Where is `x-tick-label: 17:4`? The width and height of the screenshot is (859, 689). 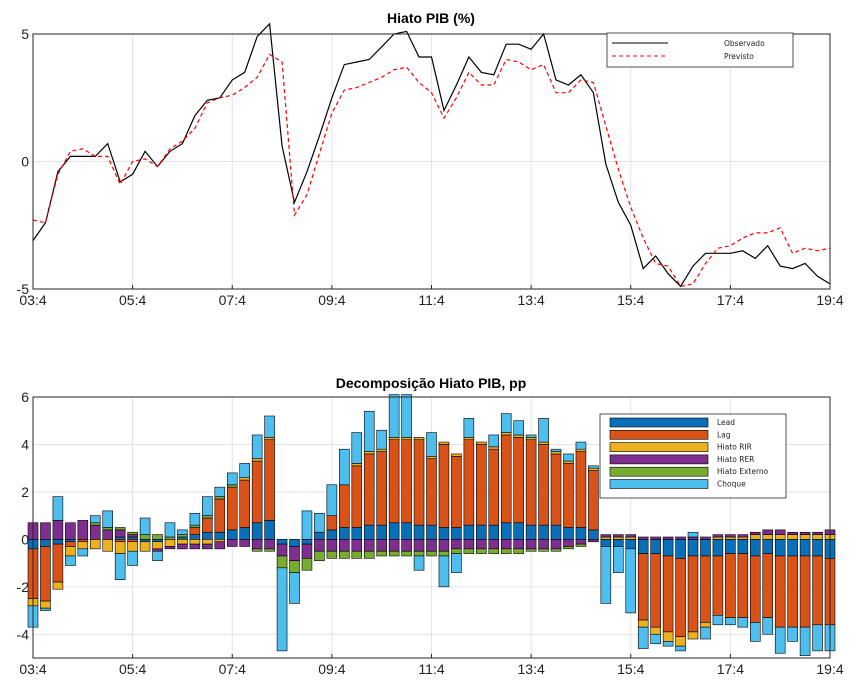 x-tick-label: 17:4 is located at coordinates (730, 300).